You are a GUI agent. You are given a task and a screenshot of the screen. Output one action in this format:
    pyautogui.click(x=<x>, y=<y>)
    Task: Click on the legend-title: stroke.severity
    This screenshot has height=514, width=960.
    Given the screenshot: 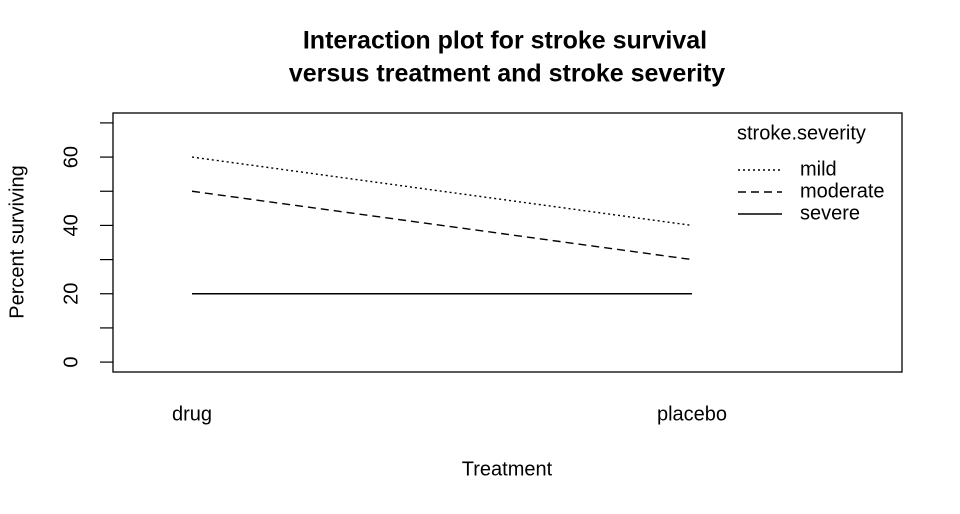 What is the action you would take?
    pyautogui.click(x=801, y=133)
    